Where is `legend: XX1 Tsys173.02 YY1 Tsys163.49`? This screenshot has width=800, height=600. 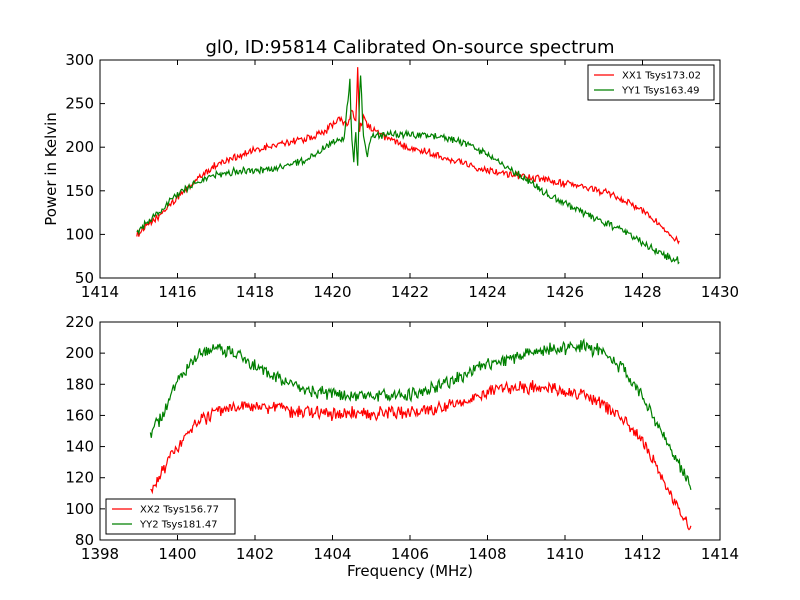 legend: XX1 Tsys173.02 YY1 Tsys163.49 is located at coordinates (651, 82).